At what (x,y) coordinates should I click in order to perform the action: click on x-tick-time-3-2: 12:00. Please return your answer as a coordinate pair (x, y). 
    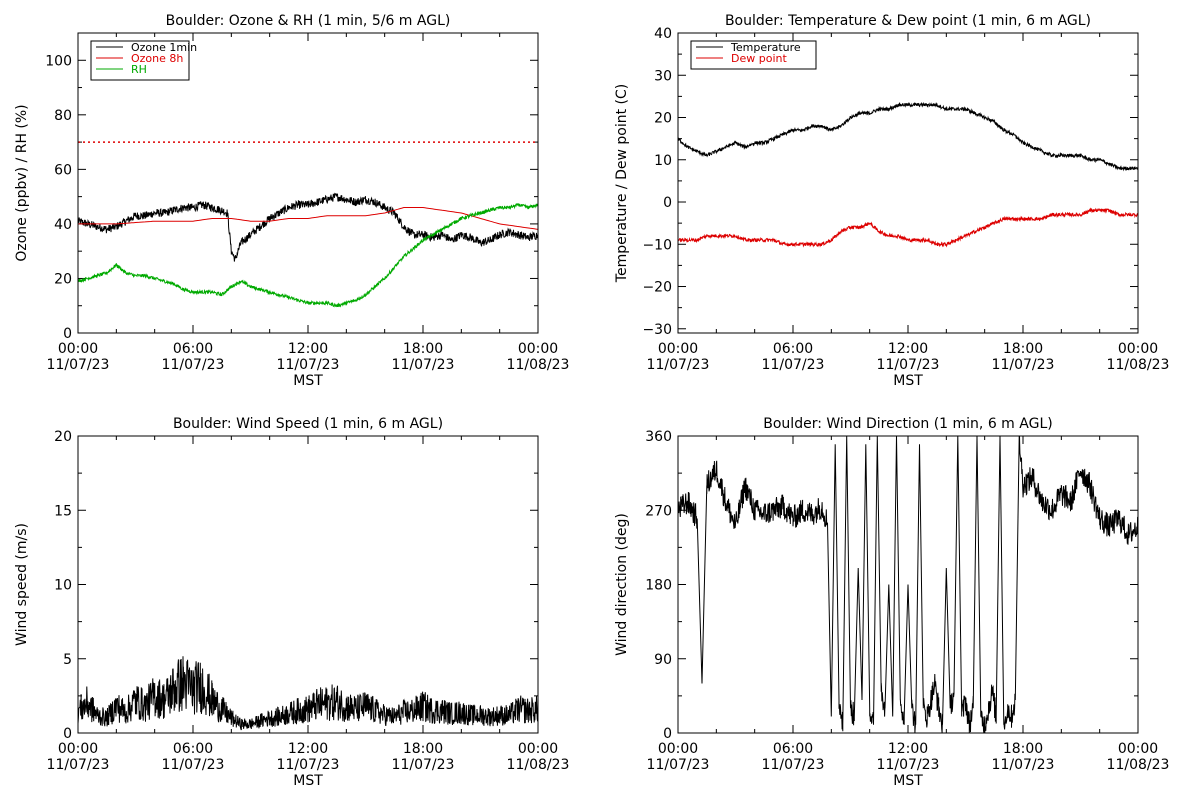
    Looking at the image, I should click on (908, 749).